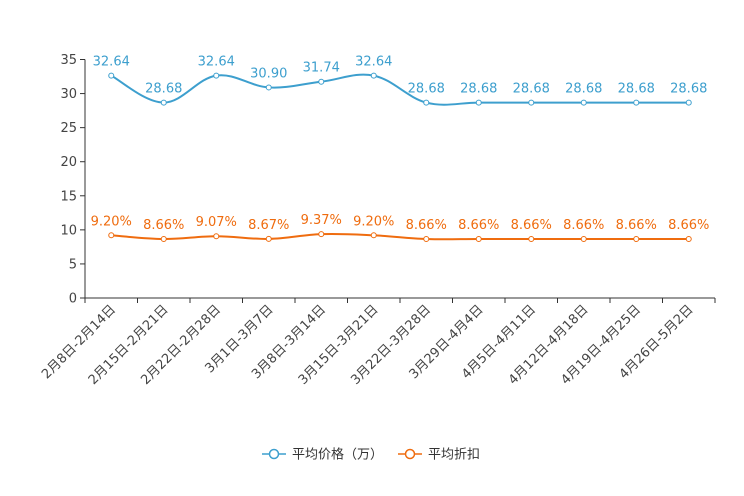 This screenshot has width=744, height=496. I want to click on legend-item-1: 平均价格（万）, so click(322, 455).